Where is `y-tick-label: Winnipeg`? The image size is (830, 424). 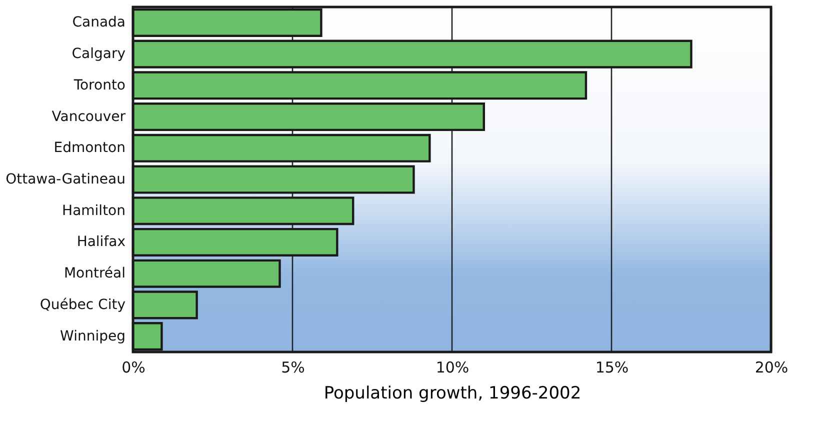
y-tick-label: Winnipeg is located at coordinates (93, 336).